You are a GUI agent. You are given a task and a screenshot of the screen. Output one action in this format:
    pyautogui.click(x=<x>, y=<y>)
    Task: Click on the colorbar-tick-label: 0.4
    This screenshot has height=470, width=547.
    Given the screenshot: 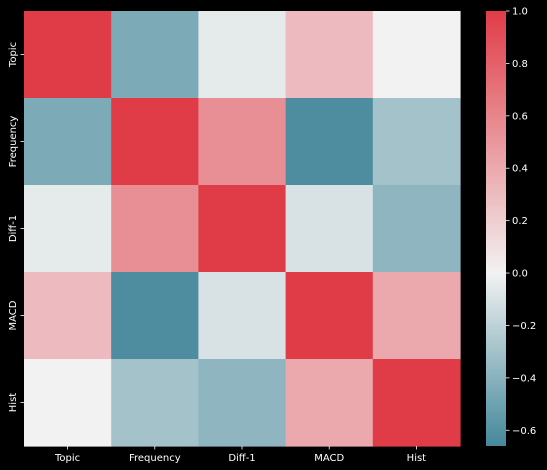 What is the action you would take?
    pyautogui.click(x=520, y=169)
    